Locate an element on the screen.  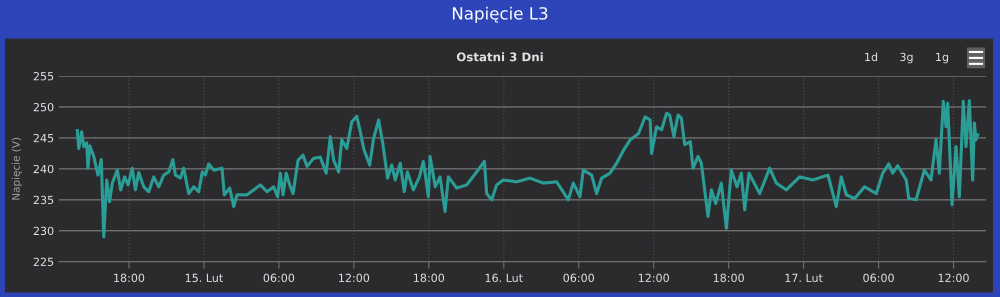
text: 1g is located at coordinates (942, 58).